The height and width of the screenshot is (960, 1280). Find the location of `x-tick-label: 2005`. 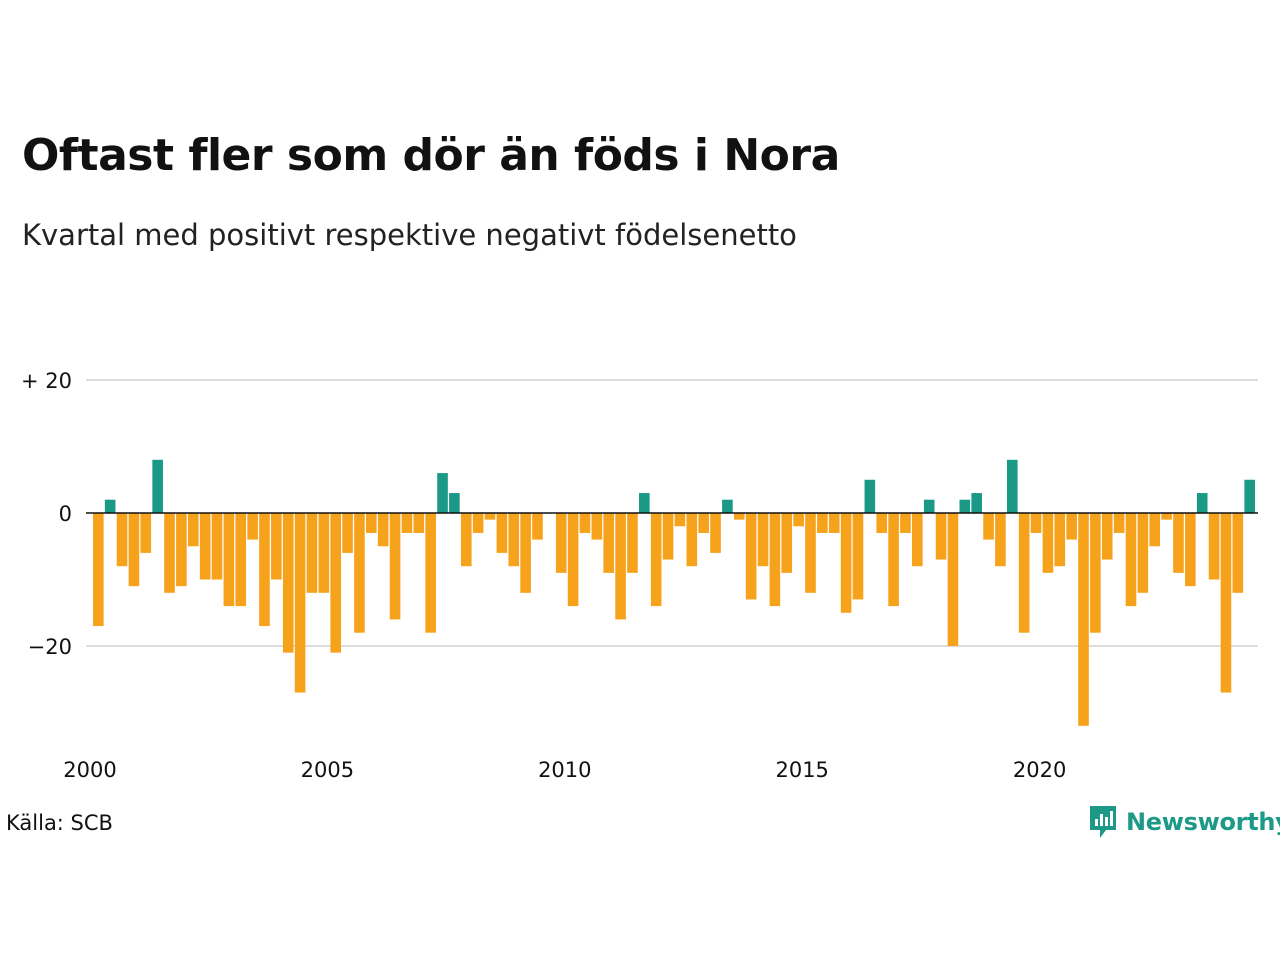

x-tick-label: 2005 is located at coordinates (327, 770).